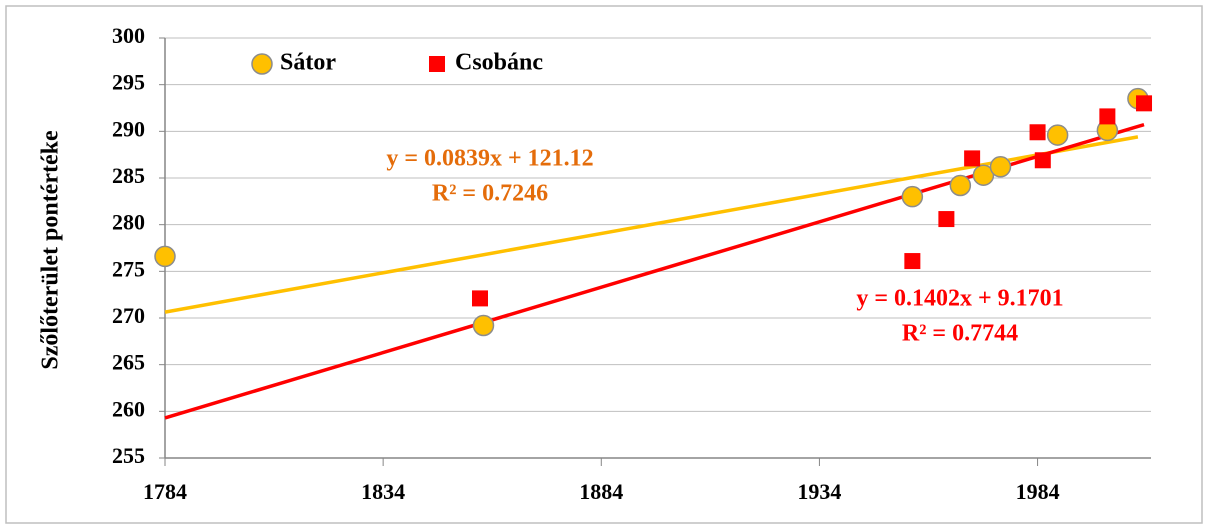 The width and height of the screenshot is (1208, 529). Describe the element at coordinates (960, 334) in the screenshot. I see `trendline-r2: R² = 0.7744` at that location.